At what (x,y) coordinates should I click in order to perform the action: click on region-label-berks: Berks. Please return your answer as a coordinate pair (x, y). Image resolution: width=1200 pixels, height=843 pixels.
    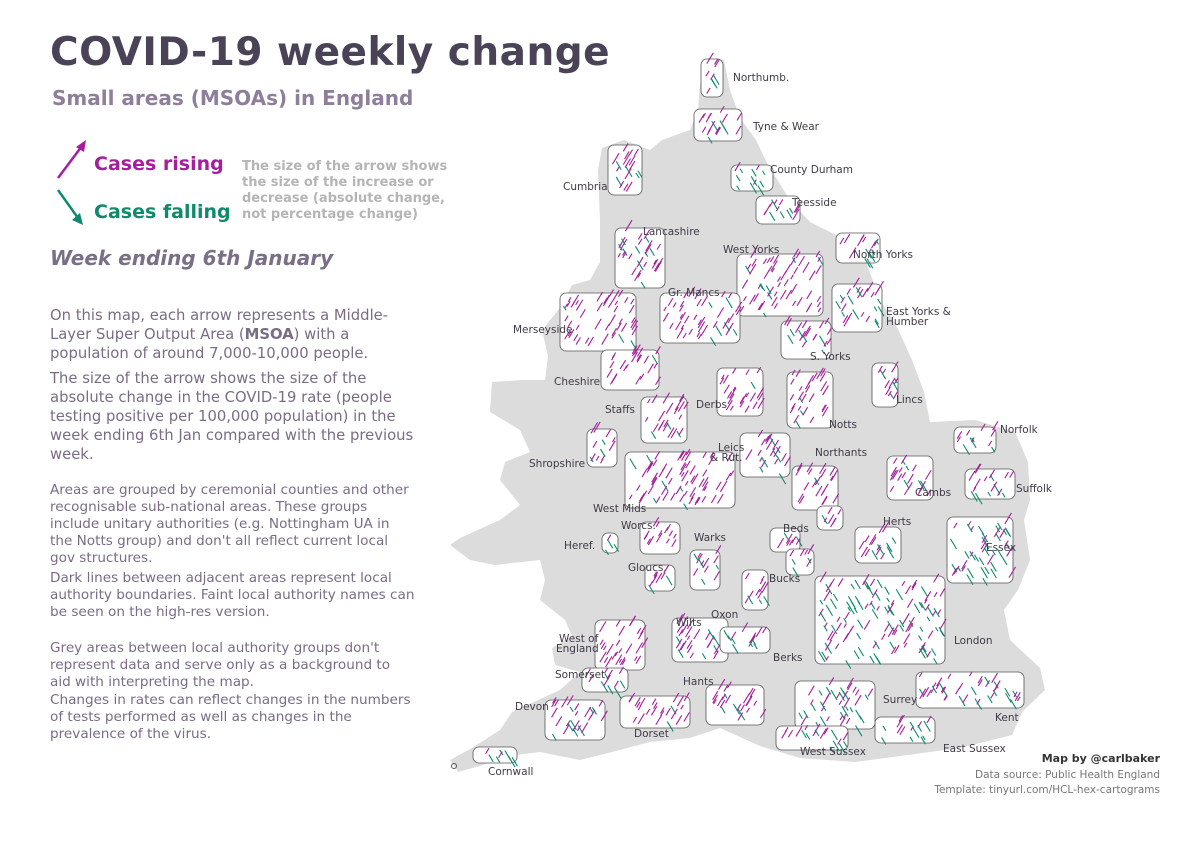
    Looking at the image, I should click on (788, 658).